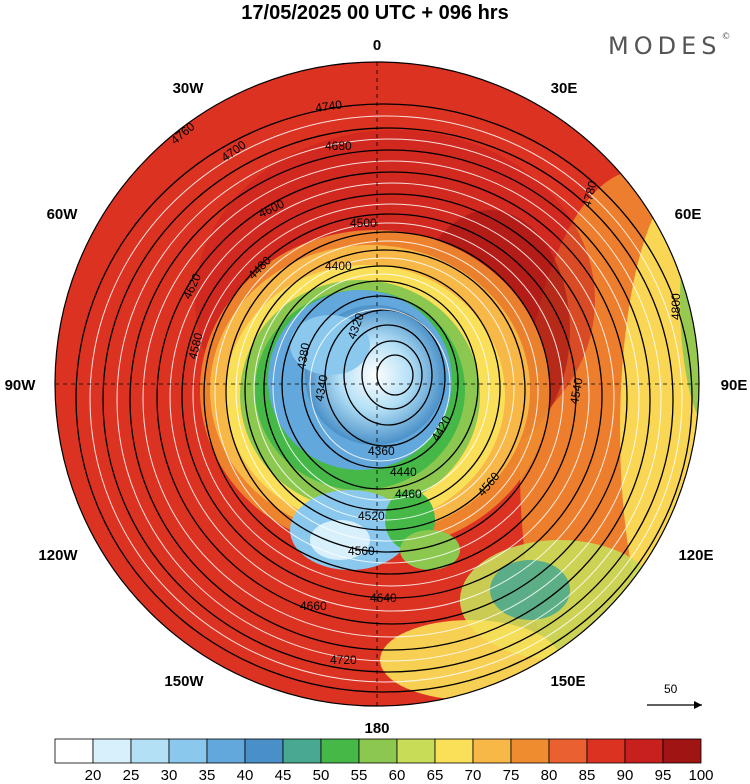 This screenshot has width=750, height=784. I want to click on colorbar-tick-label: 35, so click(207, 775).